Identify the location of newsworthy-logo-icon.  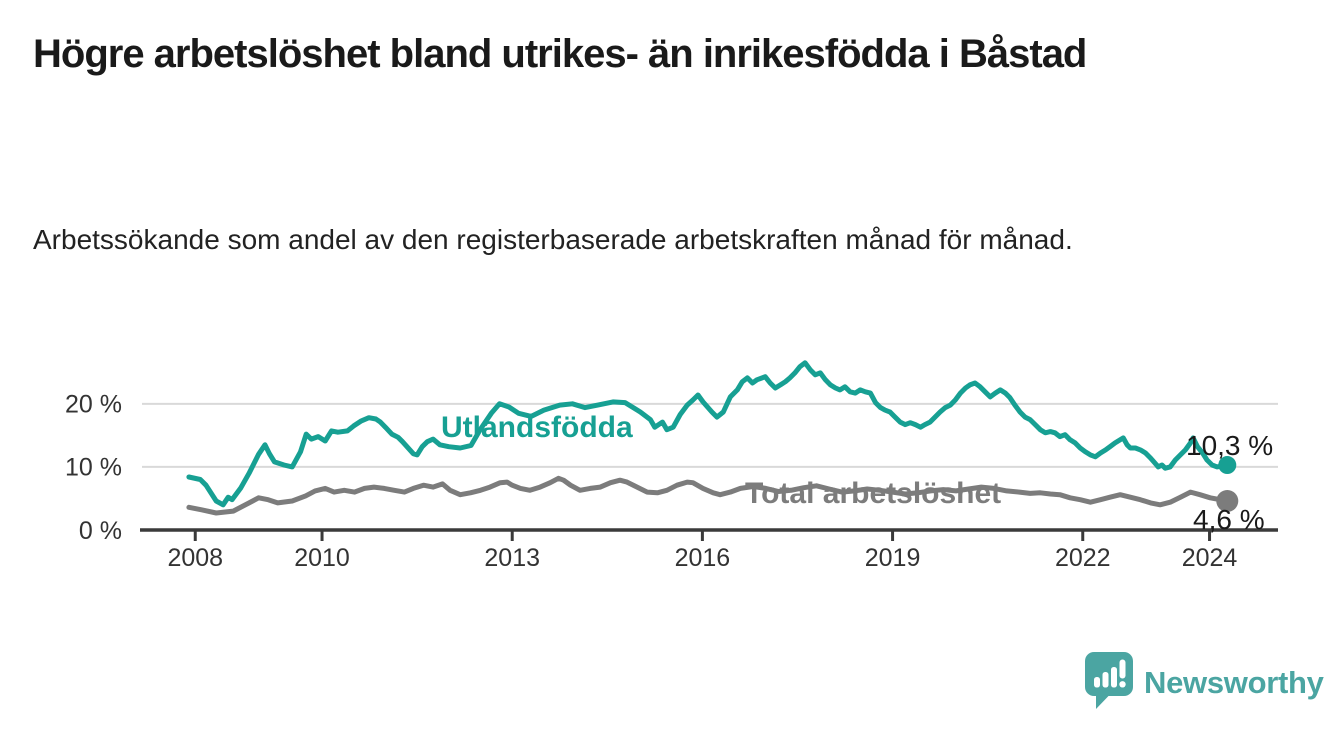
(1109, 683).